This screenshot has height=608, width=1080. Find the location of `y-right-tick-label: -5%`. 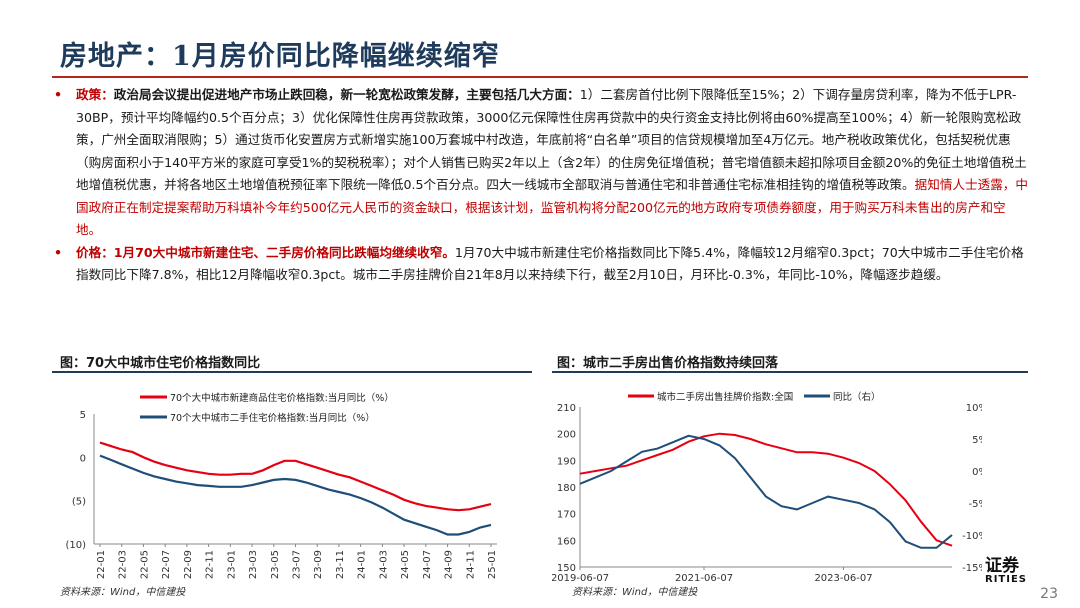

y-right-tick-label: -5% is located at coordinates (975, 504).